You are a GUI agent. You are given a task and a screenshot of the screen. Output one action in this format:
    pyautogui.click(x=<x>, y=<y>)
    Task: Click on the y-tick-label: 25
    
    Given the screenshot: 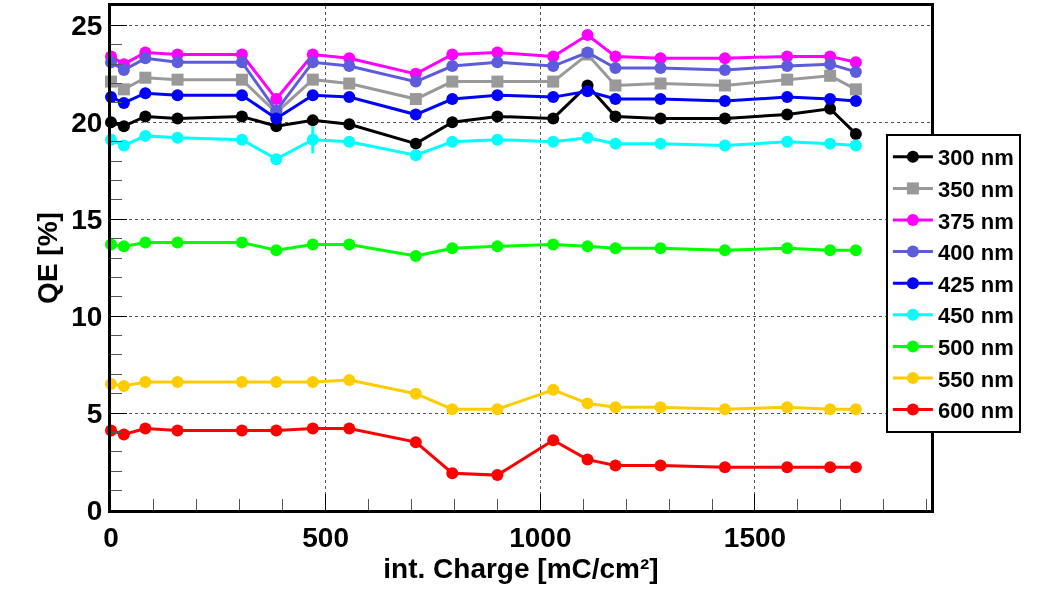 What is the action you would take?
    pyautogui.click(x=87, y=26)
    